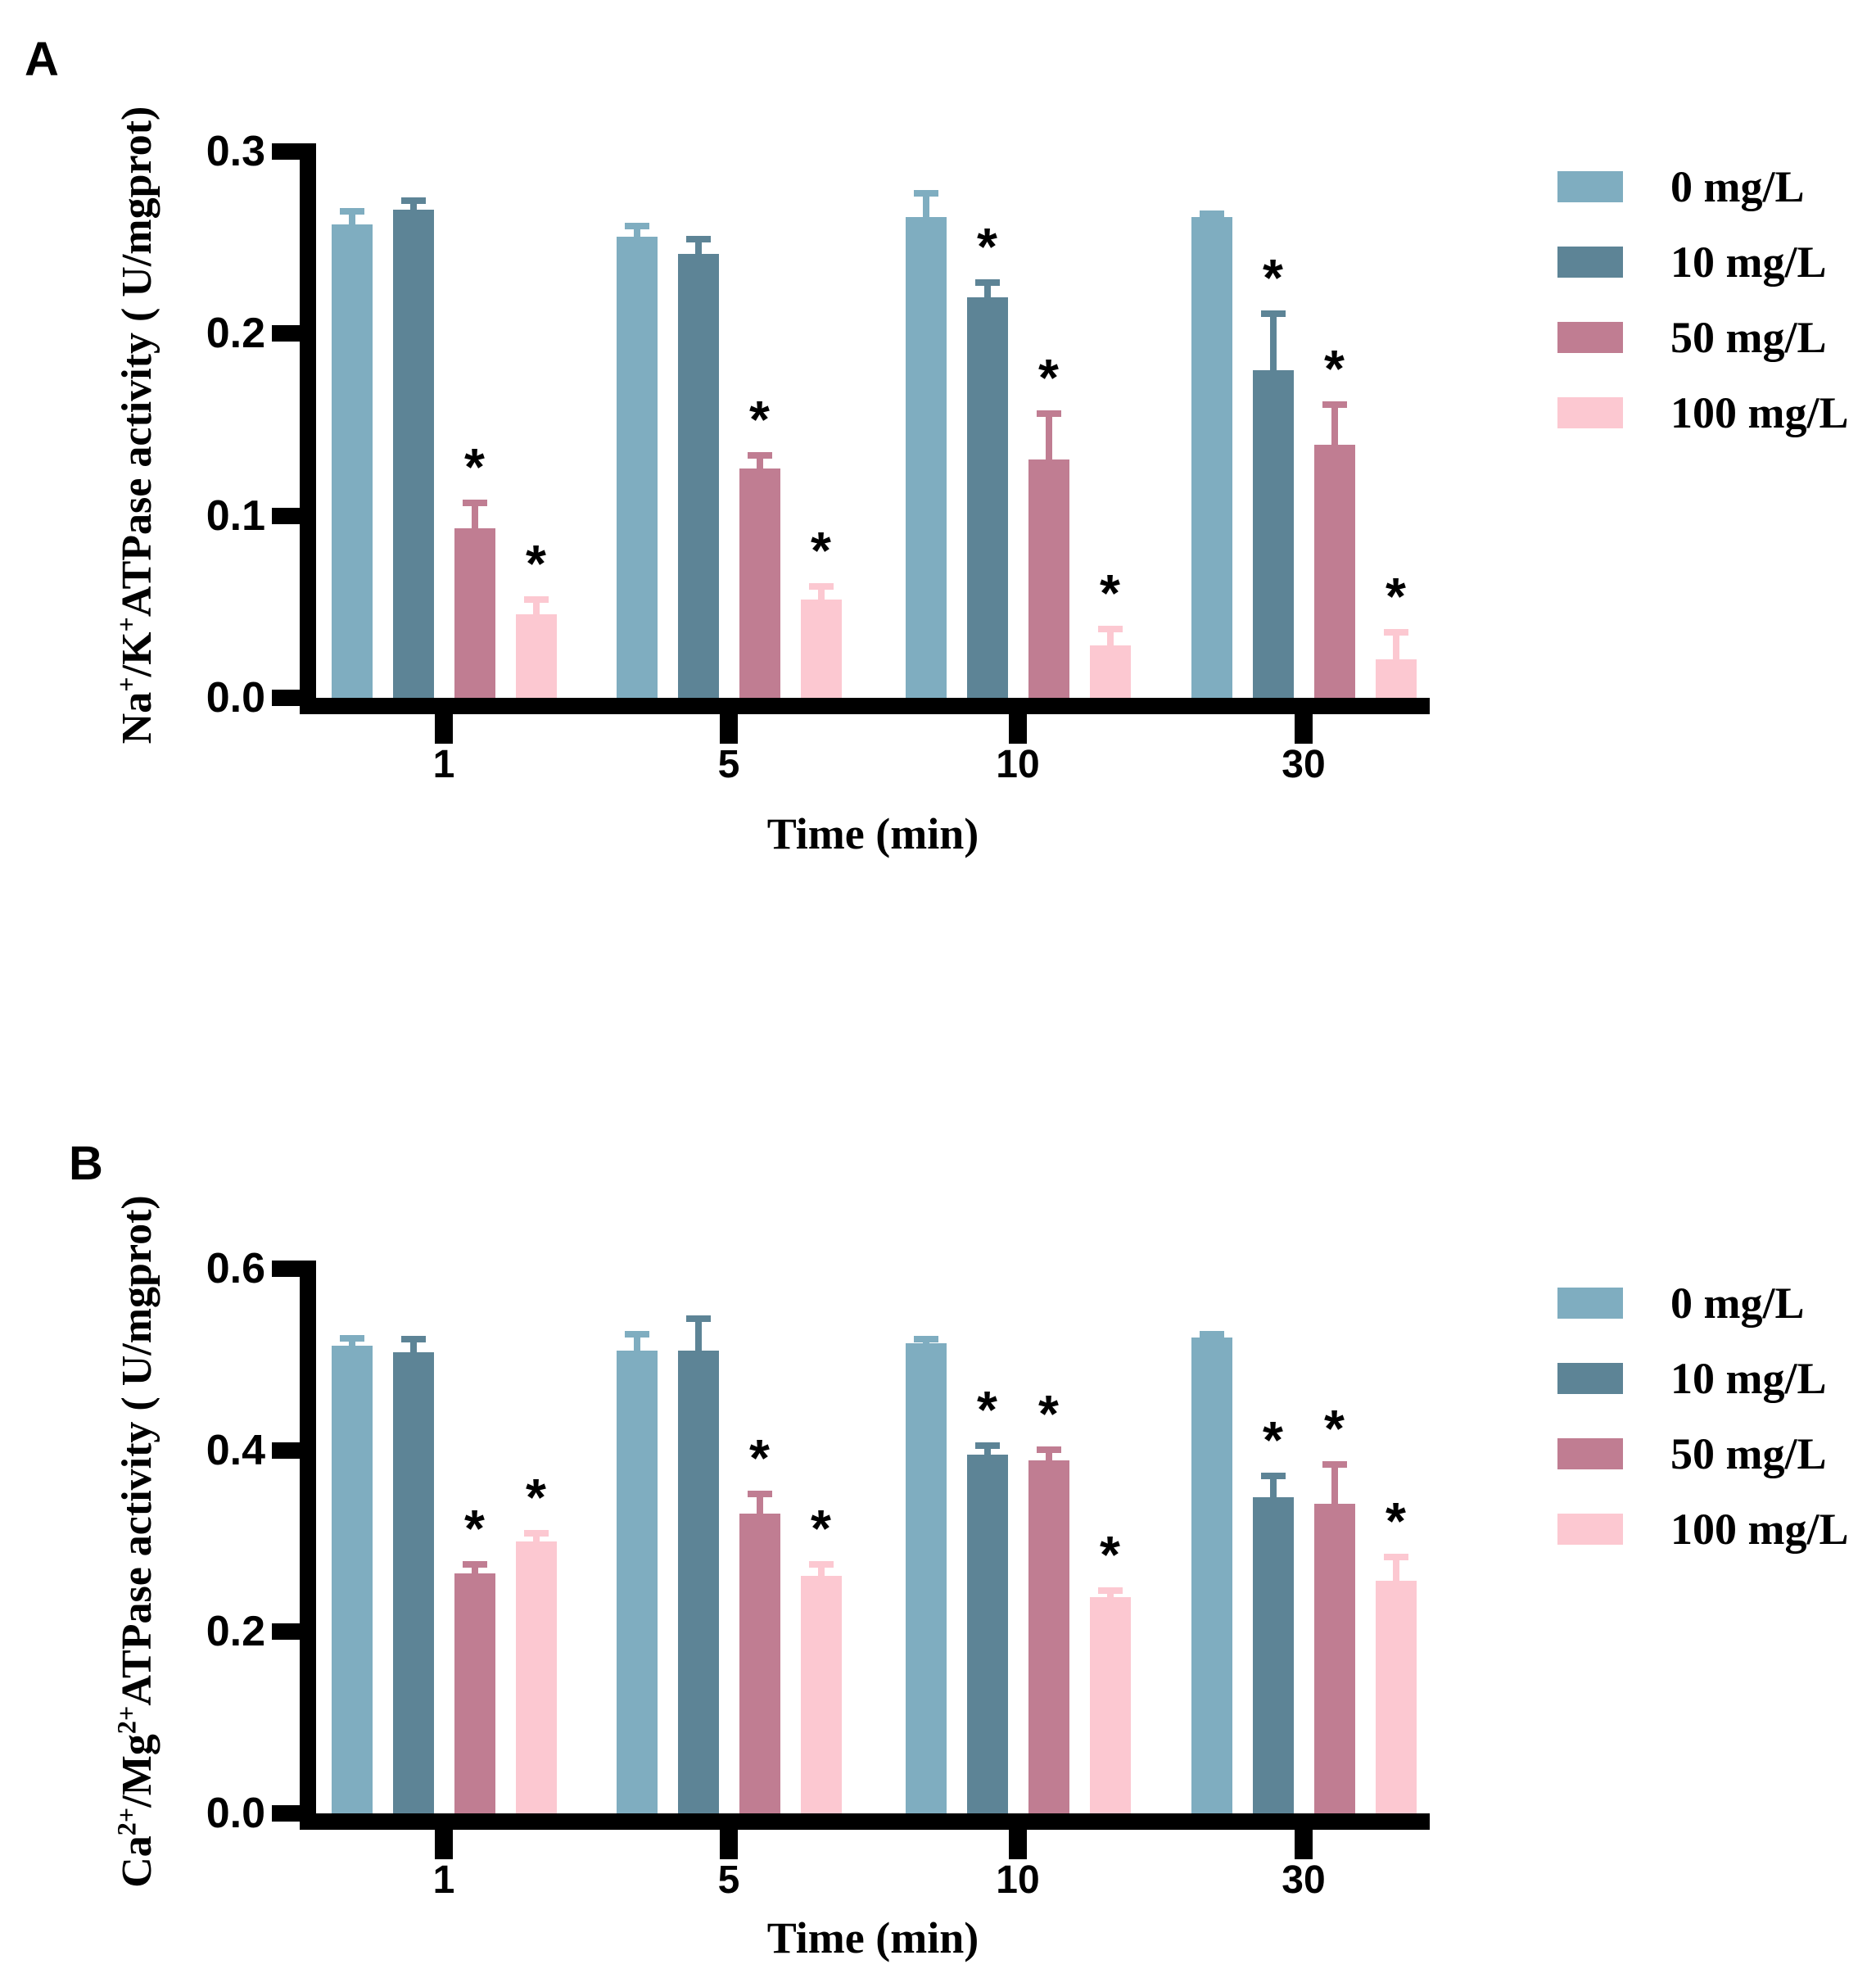 The image size is (1876, 1969). I want to click on legend-swatch-100mg/L, so click(1590, 412).